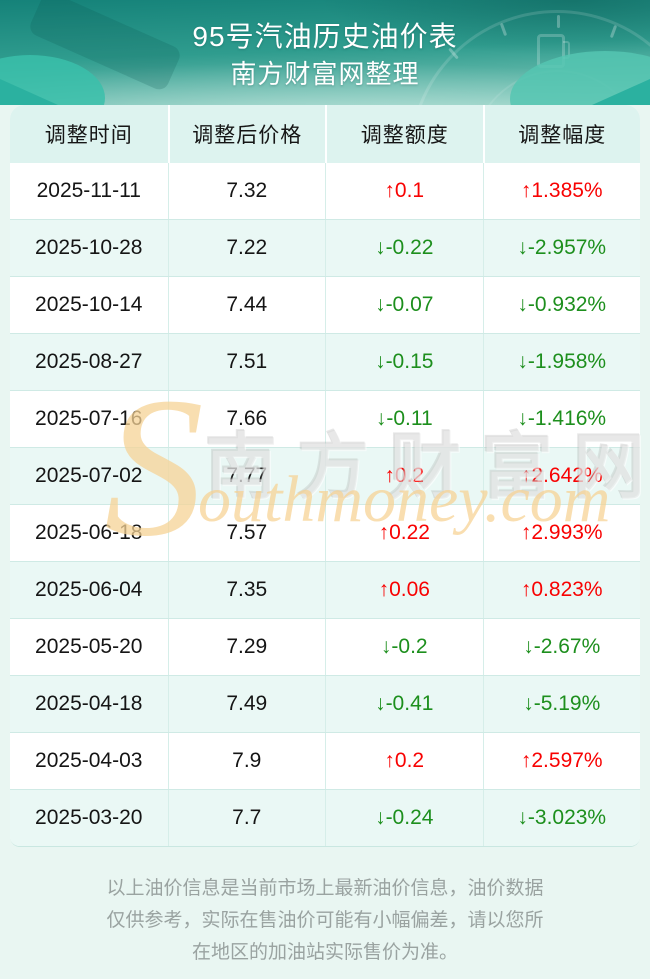 Image resolution: width=650 pixels, height=979 pixels. What do you see at coordinates (404, 590) in the screenshot?
I see `cell-change-amount: ↑0.06` at bounding box center [404, 590].